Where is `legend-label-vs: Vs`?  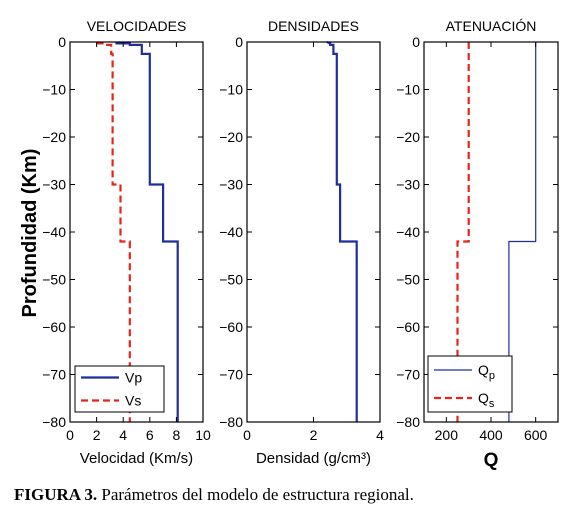 legend-label-vs: Vs is located at coordinates (133, 401).